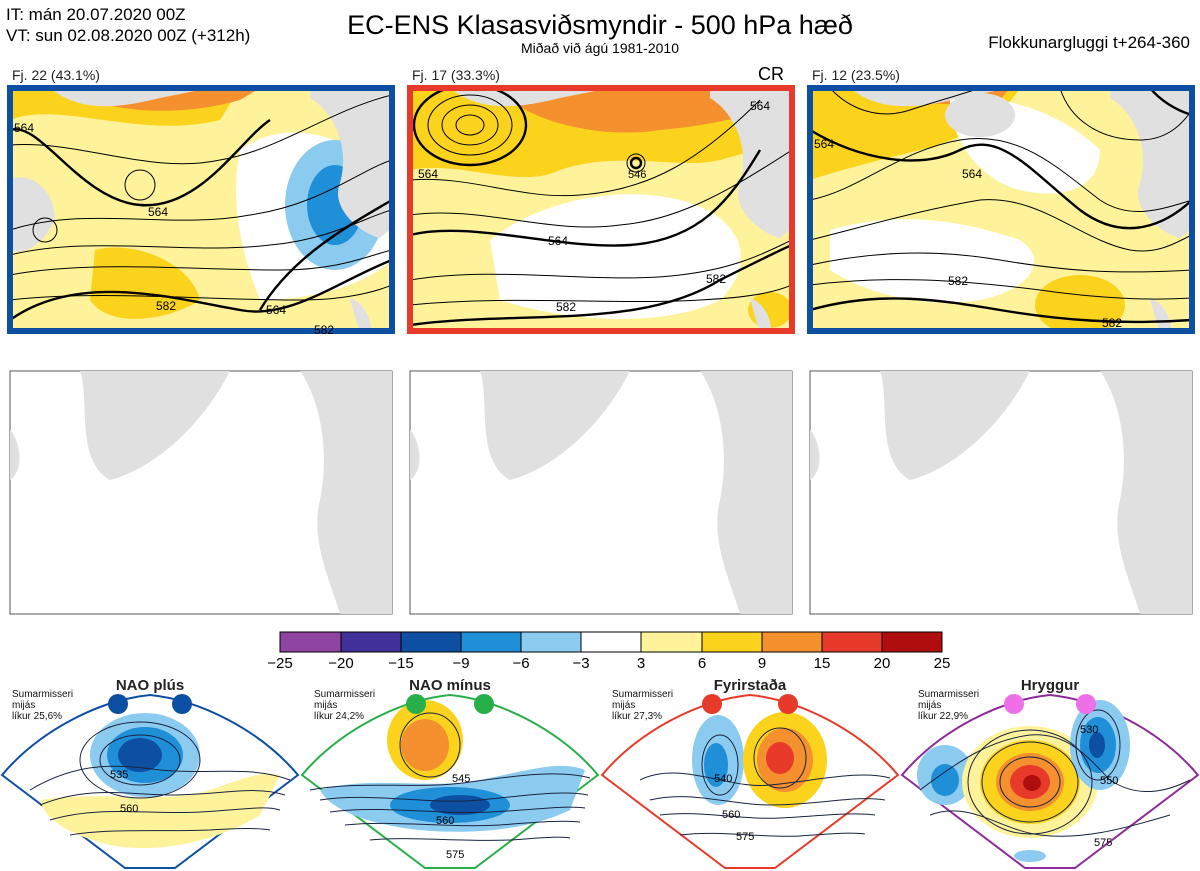  What do you see at coordinates (599, 48) in the screenshot?
I see `page-subtitle: Miðað við ágú 1981-2010` at bounding box center [599, 48].